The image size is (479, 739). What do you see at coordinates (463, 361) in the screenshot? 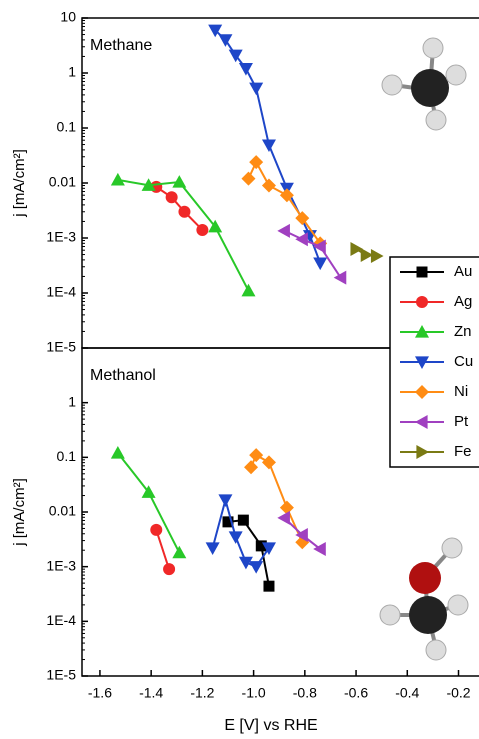
I see `legend-label: Cu` at bounding box center [463, 361].